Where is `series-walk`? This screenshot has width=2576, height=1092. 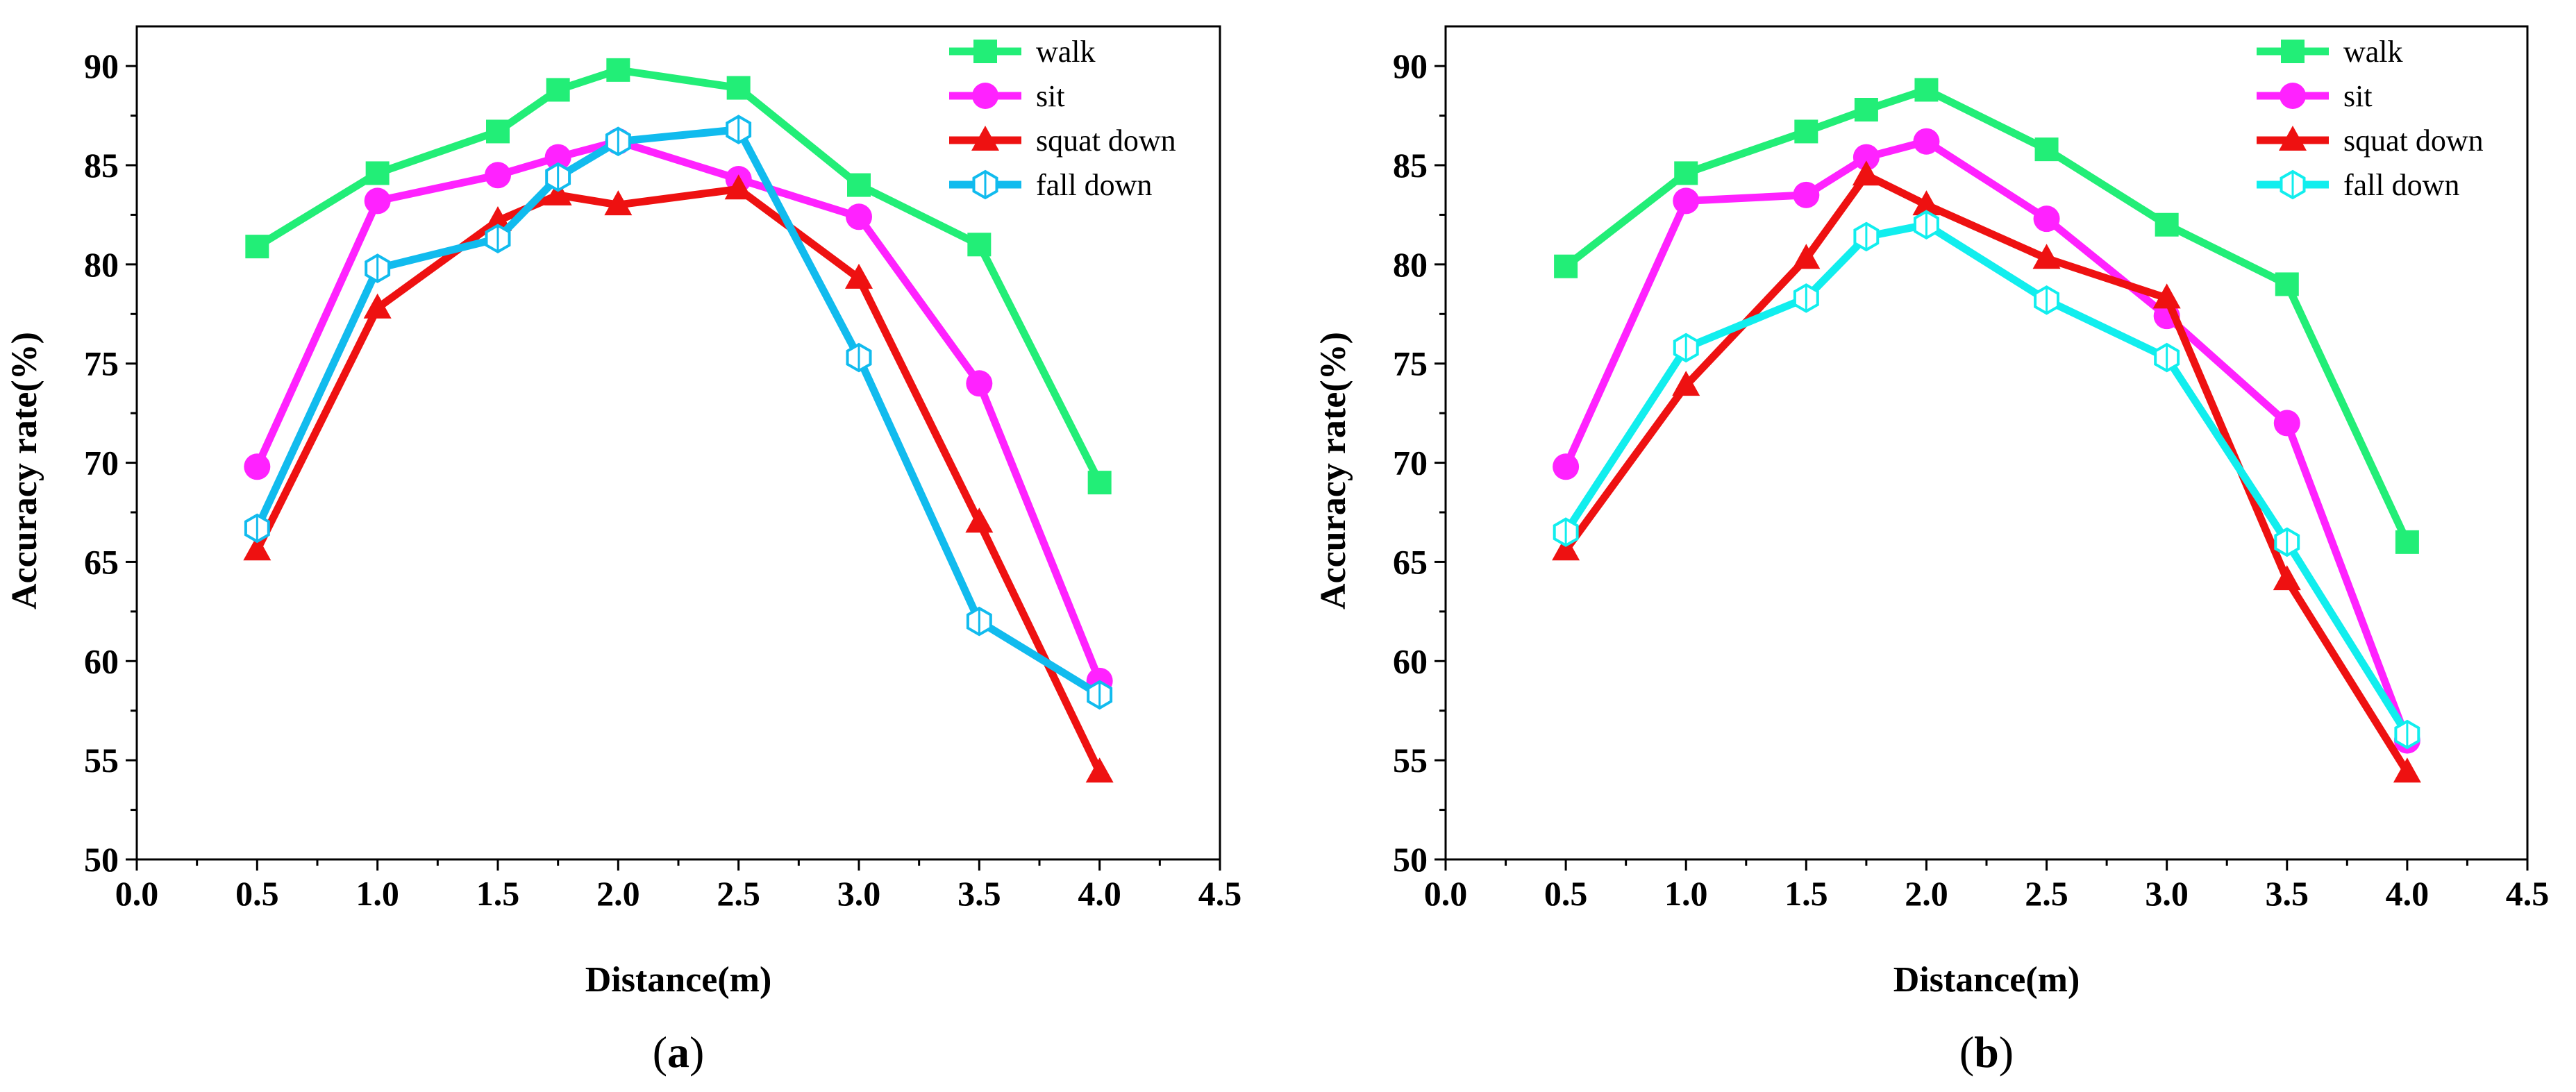
series-walk is located at coordinates (1986, 316).